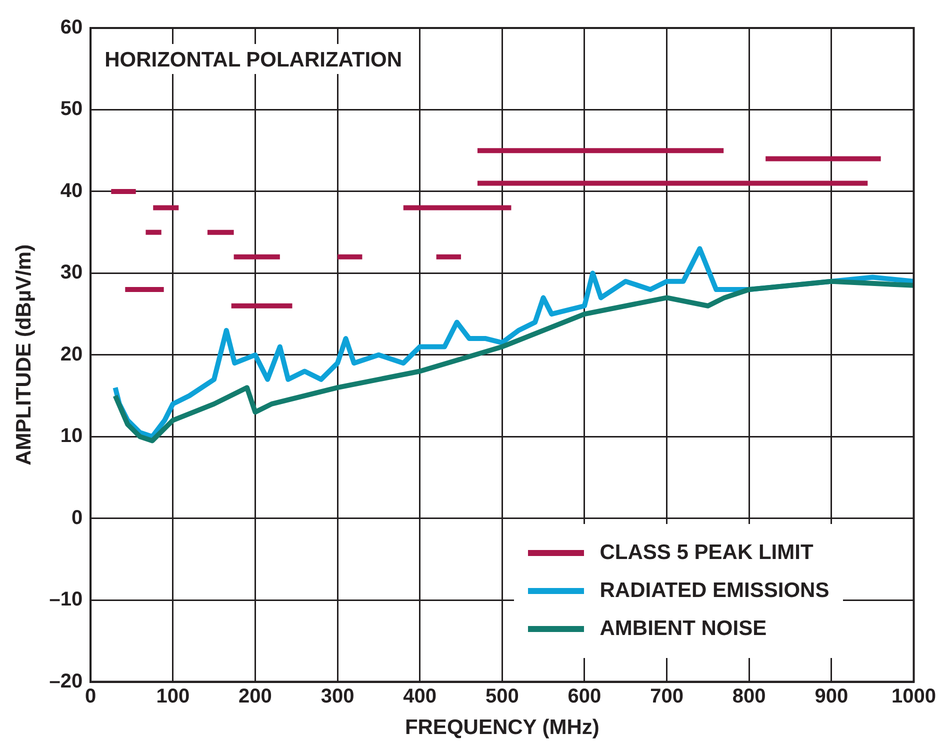 This screenshot has height=753, width=947. Describe the element at coordinates (66, 681) in the screenshot. I see `y-tick-label: –20` at that location.